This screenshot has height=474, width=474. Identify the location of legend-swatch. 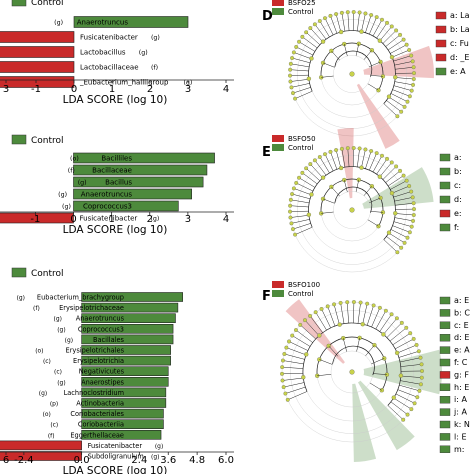
(278, 11).